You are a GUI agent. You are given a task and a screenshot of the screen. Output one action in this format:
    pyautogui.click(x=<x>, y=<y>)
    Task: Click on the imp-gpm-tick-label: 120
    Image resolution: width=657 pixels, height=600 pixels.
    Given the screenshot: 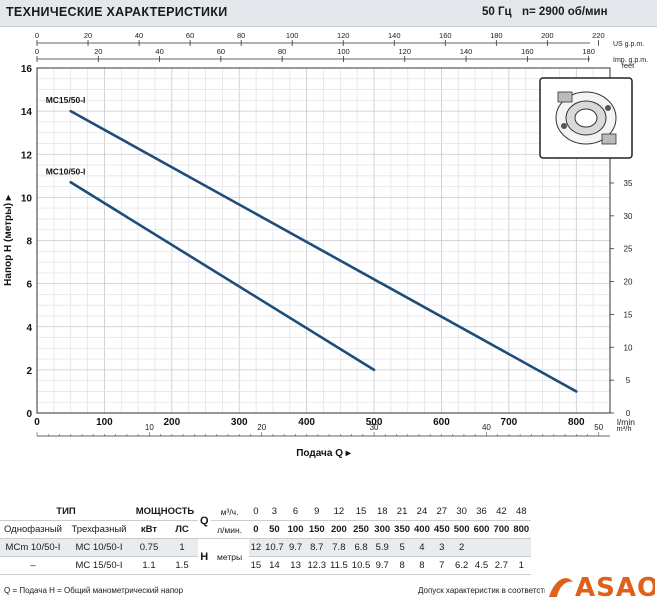 What is the action you would take?
    pyautogui.click(x=404, y=51)
    